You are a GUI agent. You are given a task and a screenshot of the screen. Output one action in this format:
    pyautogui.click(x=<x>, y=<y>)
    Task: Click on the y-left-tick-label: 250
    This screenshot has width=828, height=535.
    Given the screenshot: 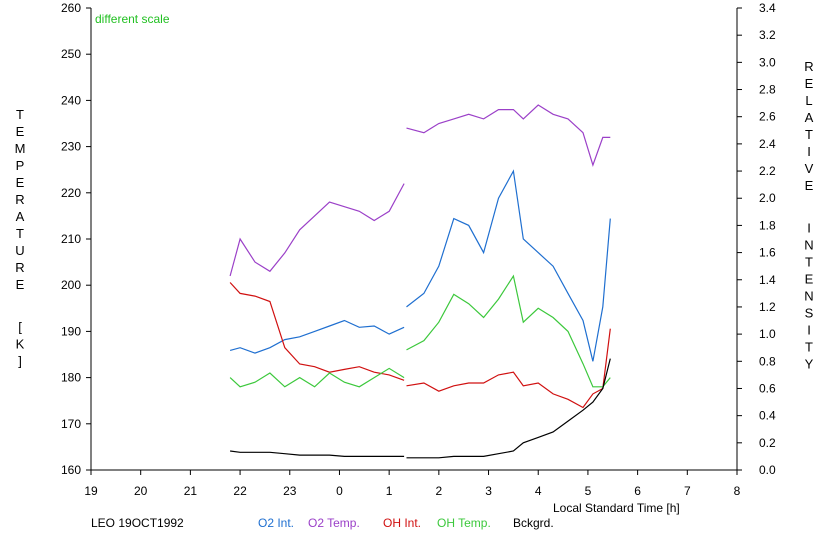 What is the action you would take?
    pyautogui.click(x=71, y=54)
    